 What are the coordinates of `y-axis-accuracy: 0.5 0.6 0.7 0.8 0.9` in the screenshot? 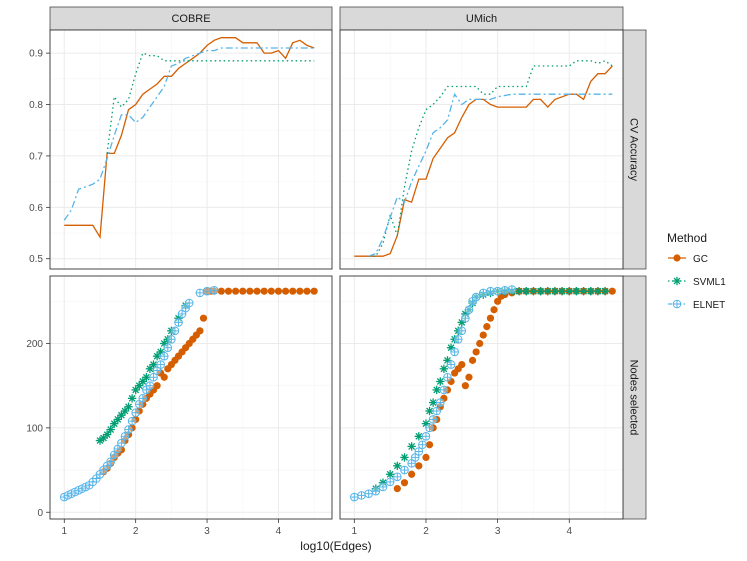 It's located at (39, 157).